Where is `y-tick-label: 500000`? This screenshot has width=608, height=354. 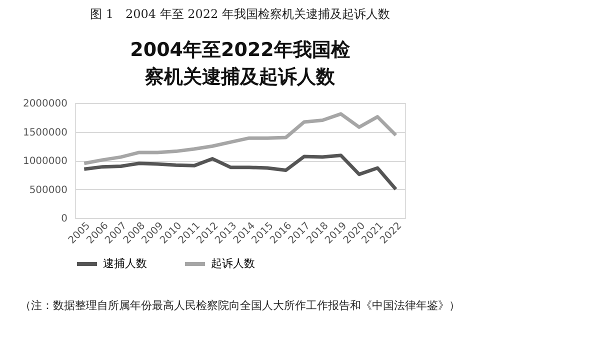
y-tick-label: 500000 is located at coordinates (48, 190).